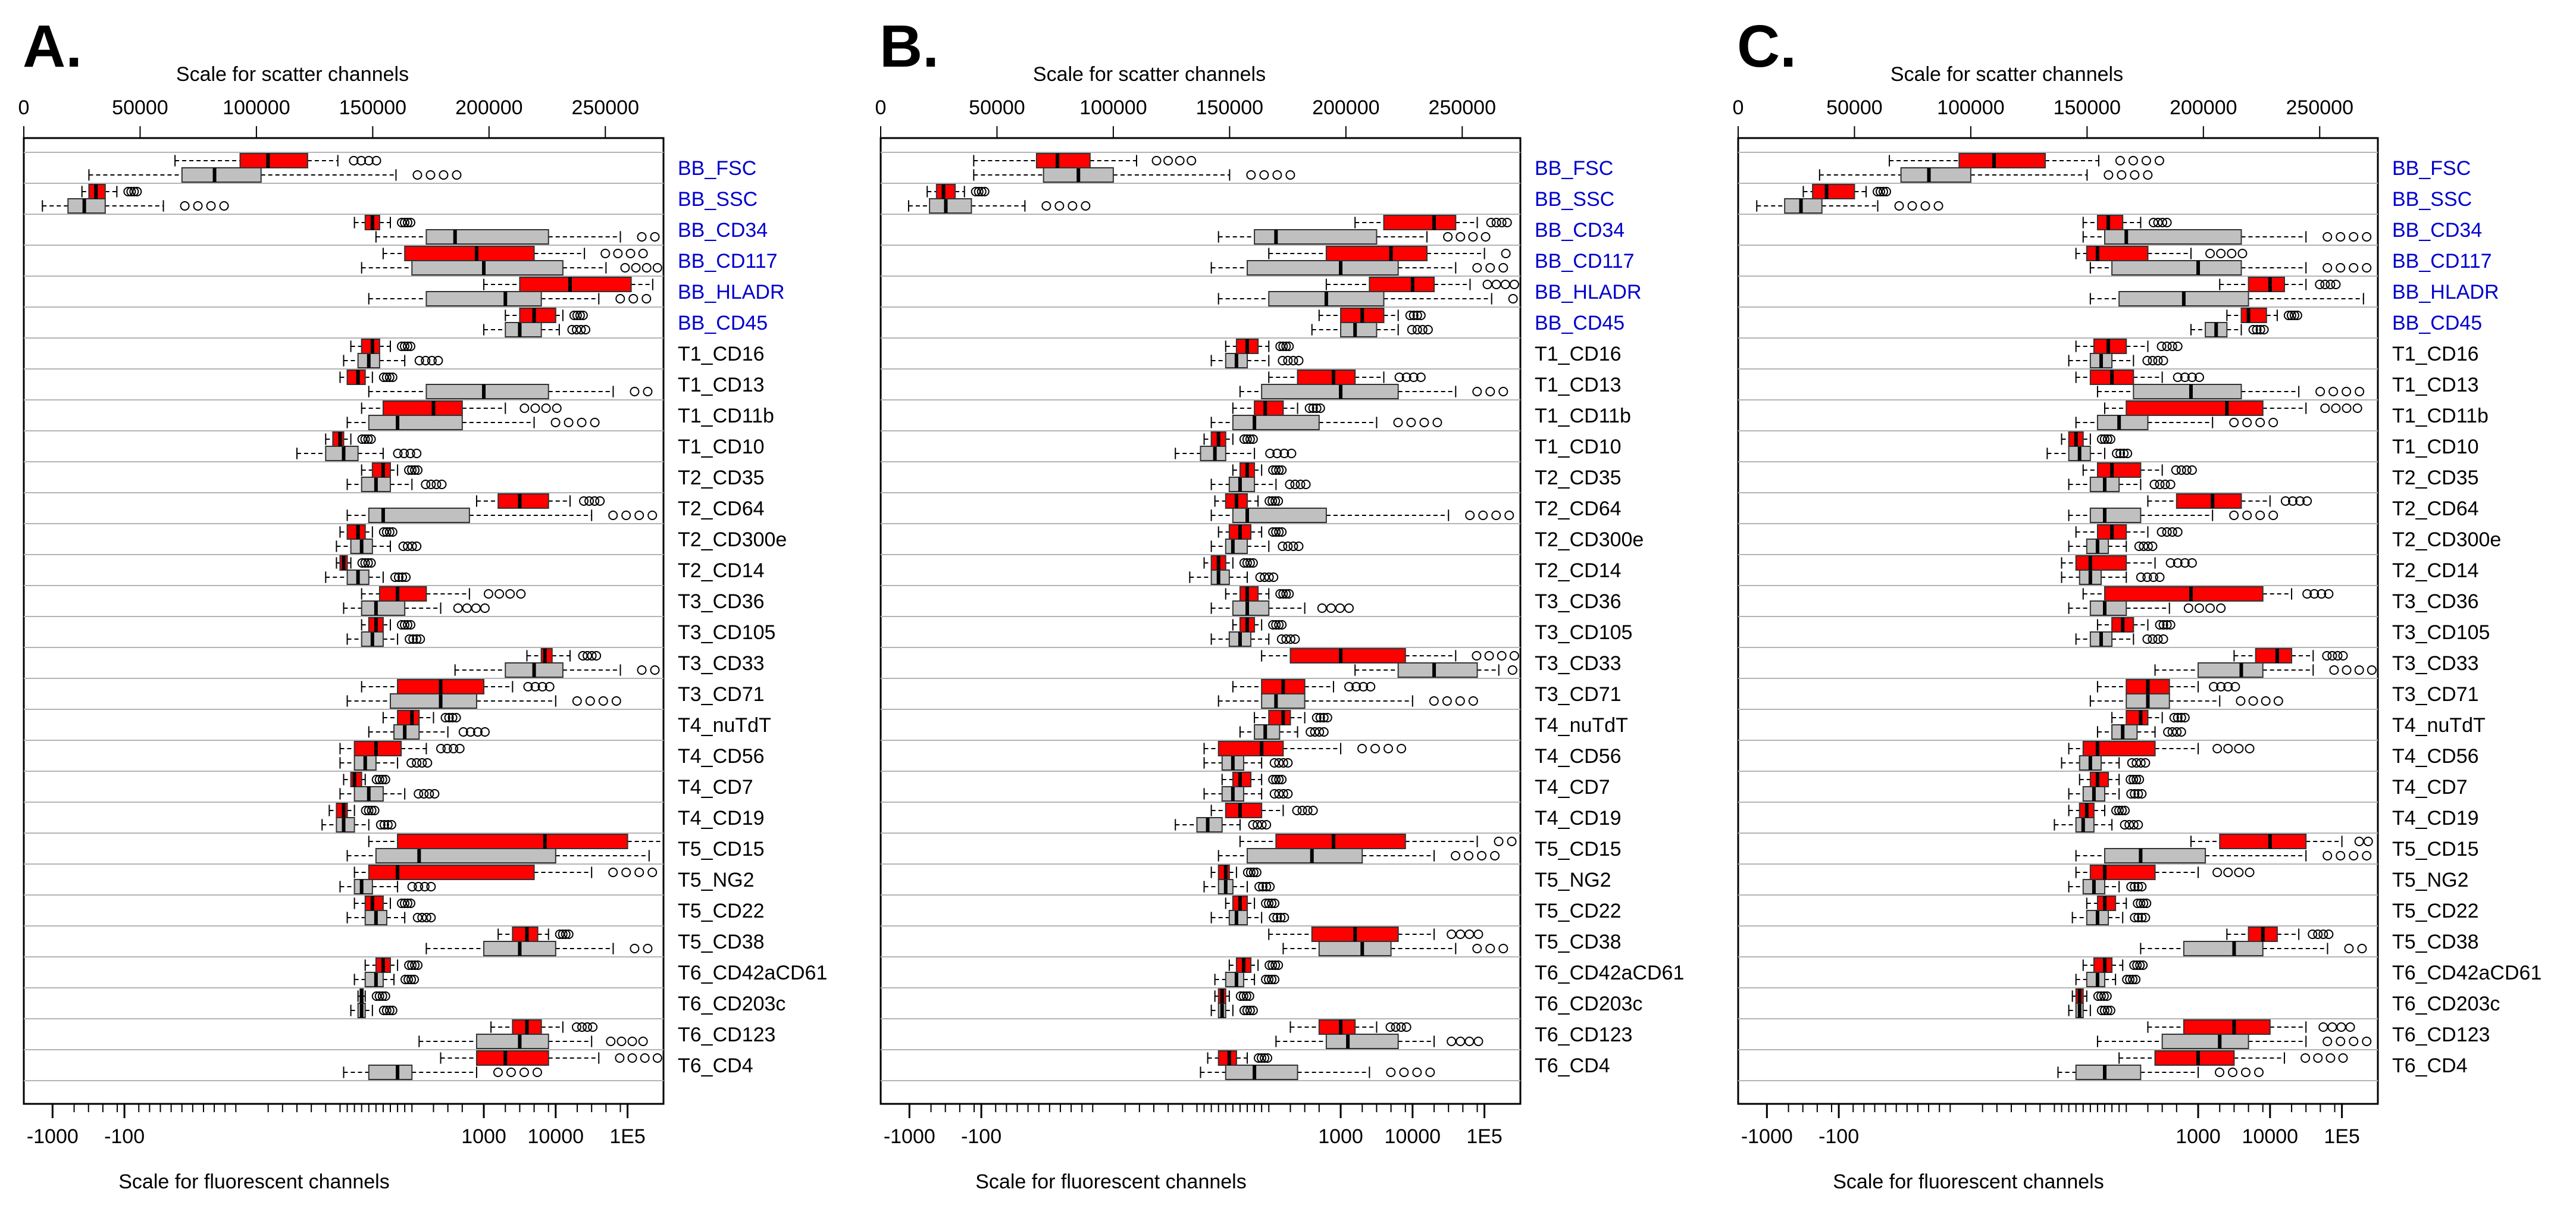 This screenshot has width=2576, height=1208. Describe the element at coordinates (2442, 261) in the screenshot. I see `row-label: BB_CD117` at that location.